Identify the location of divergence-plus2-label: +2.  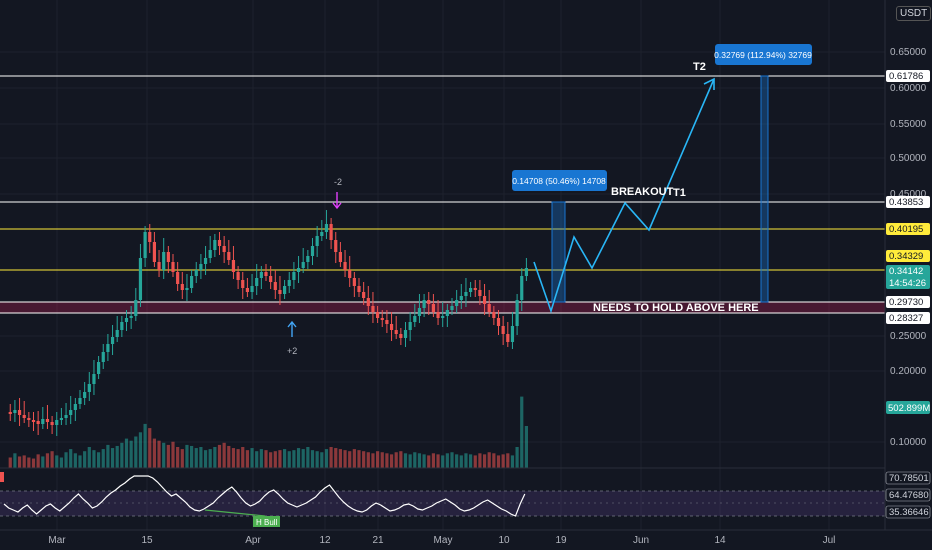
(292, 351).